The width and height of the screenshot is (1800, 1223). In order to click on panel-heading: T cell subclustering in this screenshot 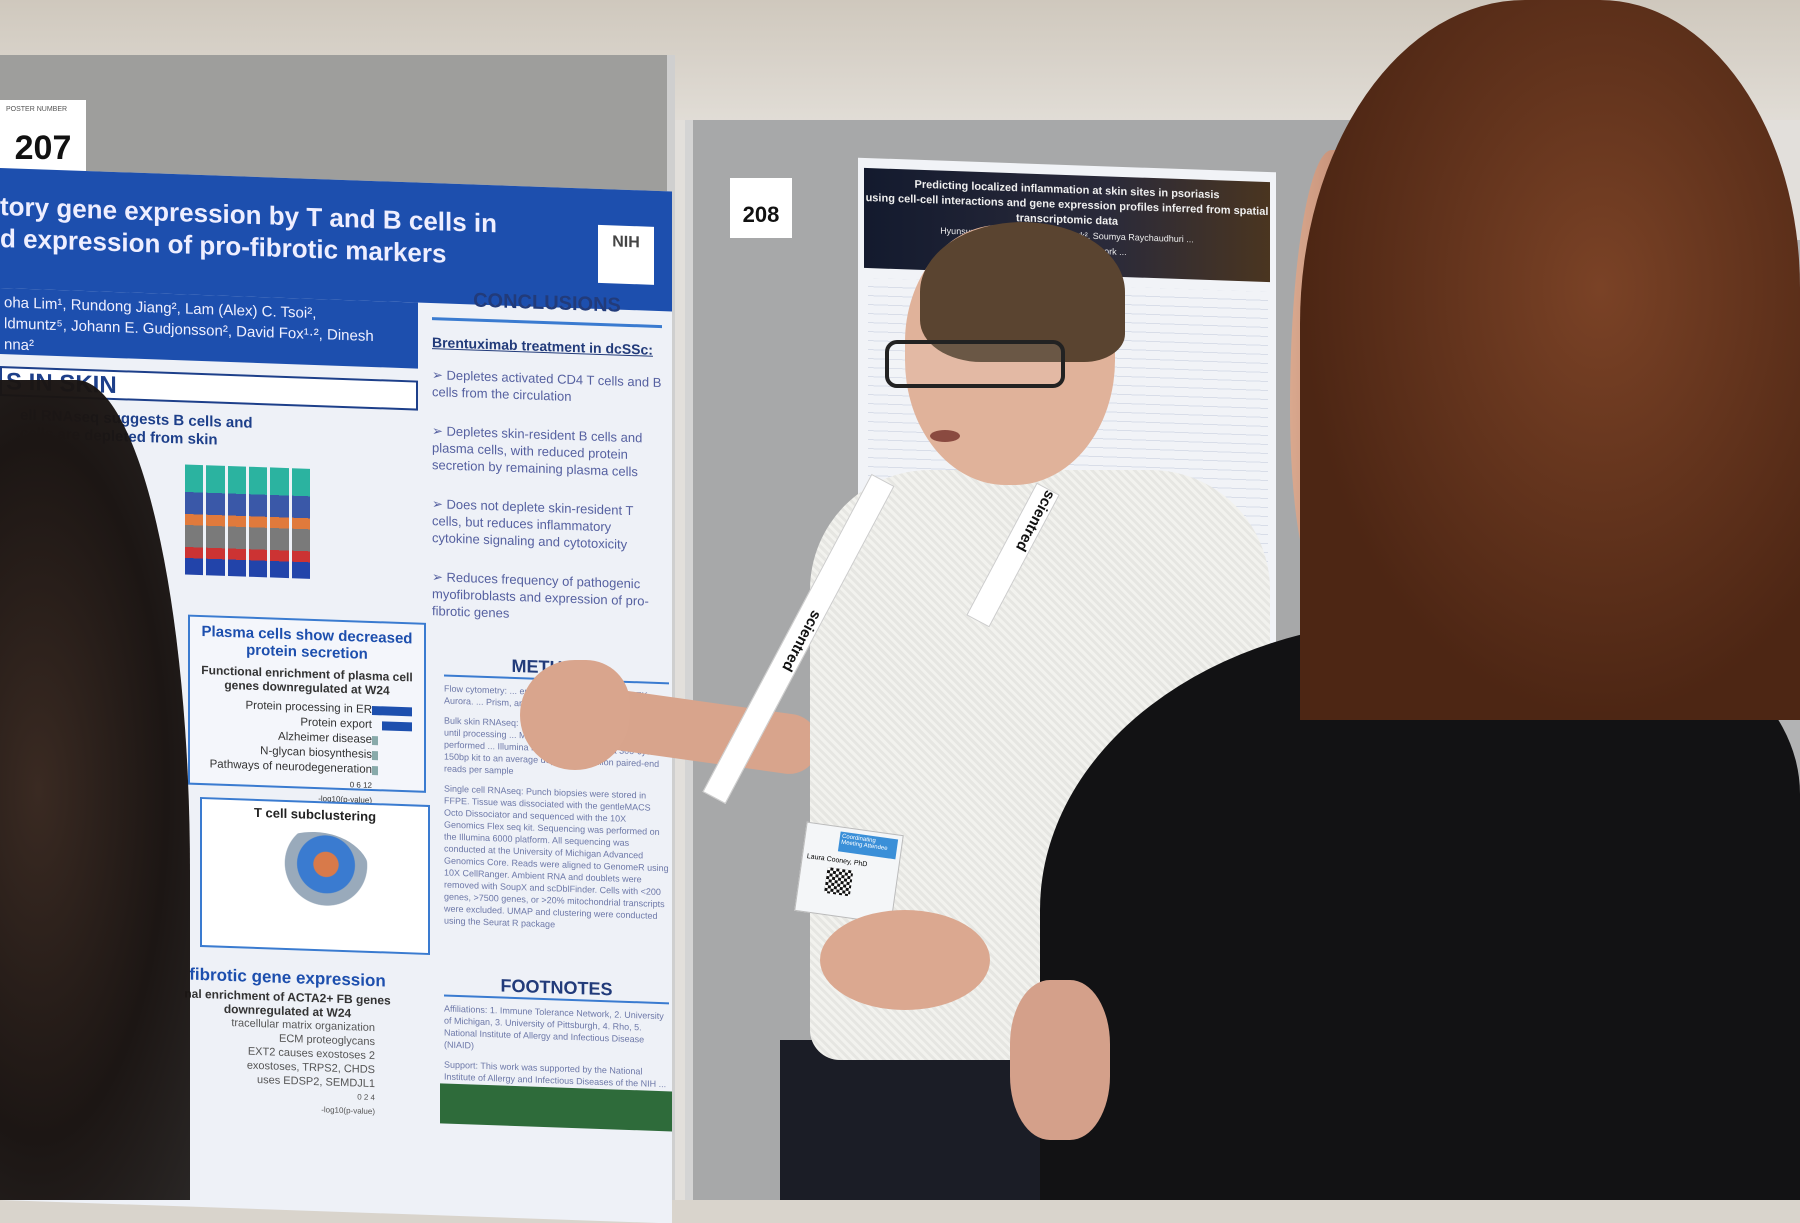, I will do `click(315, 814)`.